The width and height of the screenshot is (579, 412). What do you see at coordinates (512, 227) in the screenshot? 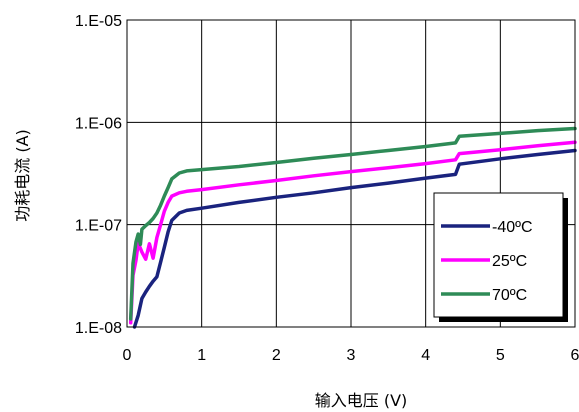
I see `legend-label-0: -40ºC` at bounding box center [512, 227].